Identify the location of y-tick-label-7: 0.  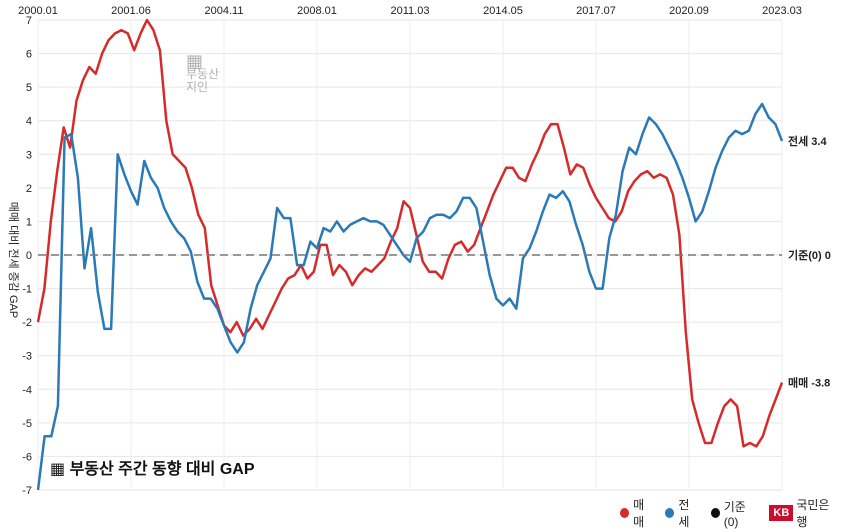
(29, 256).